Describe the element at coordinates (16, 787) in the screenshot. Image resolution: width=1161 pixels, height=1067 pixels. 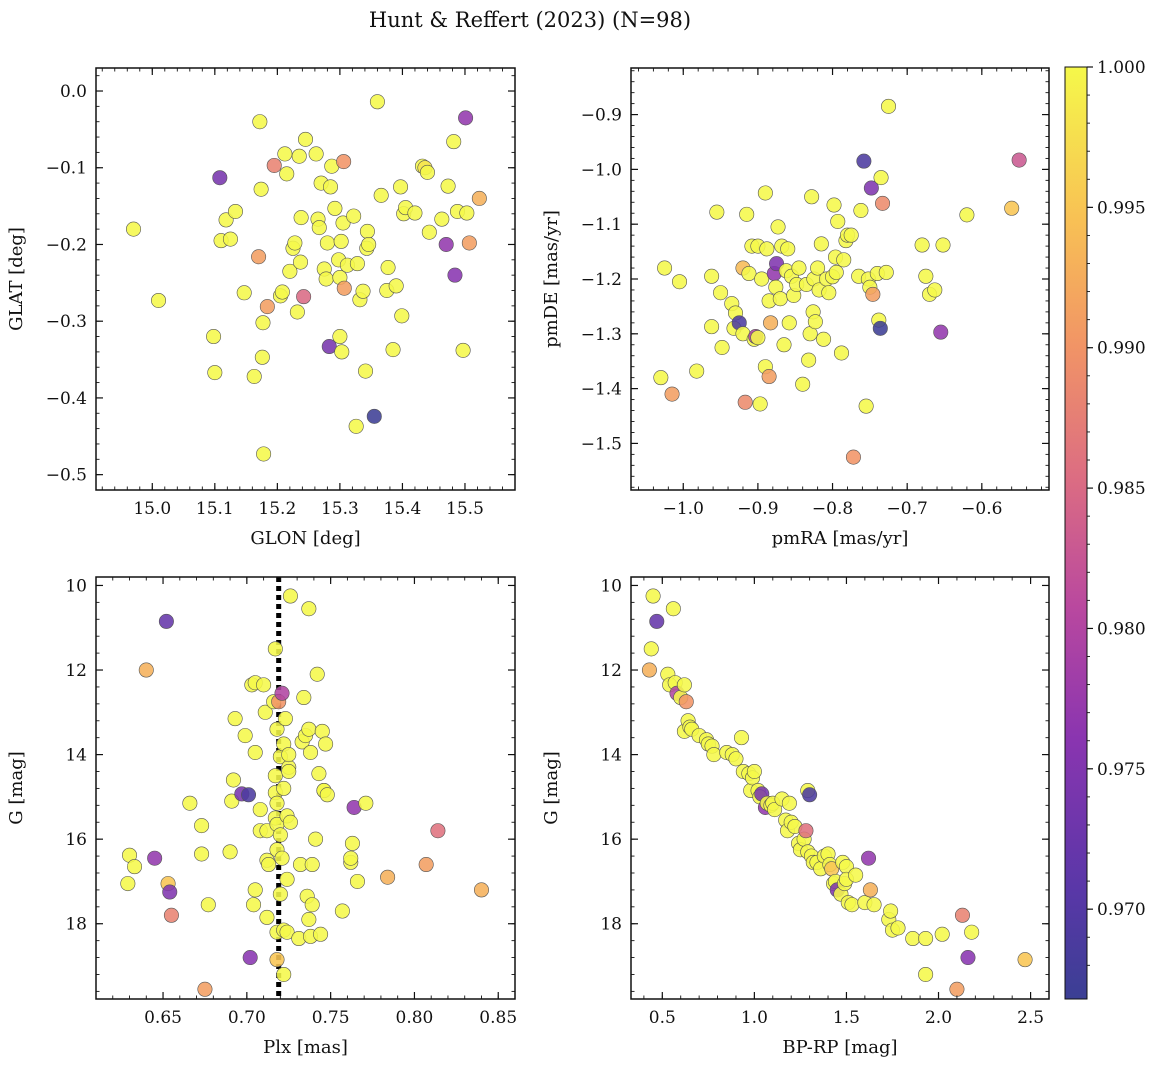
I see `y-axis-label: G [mag]` at that location.